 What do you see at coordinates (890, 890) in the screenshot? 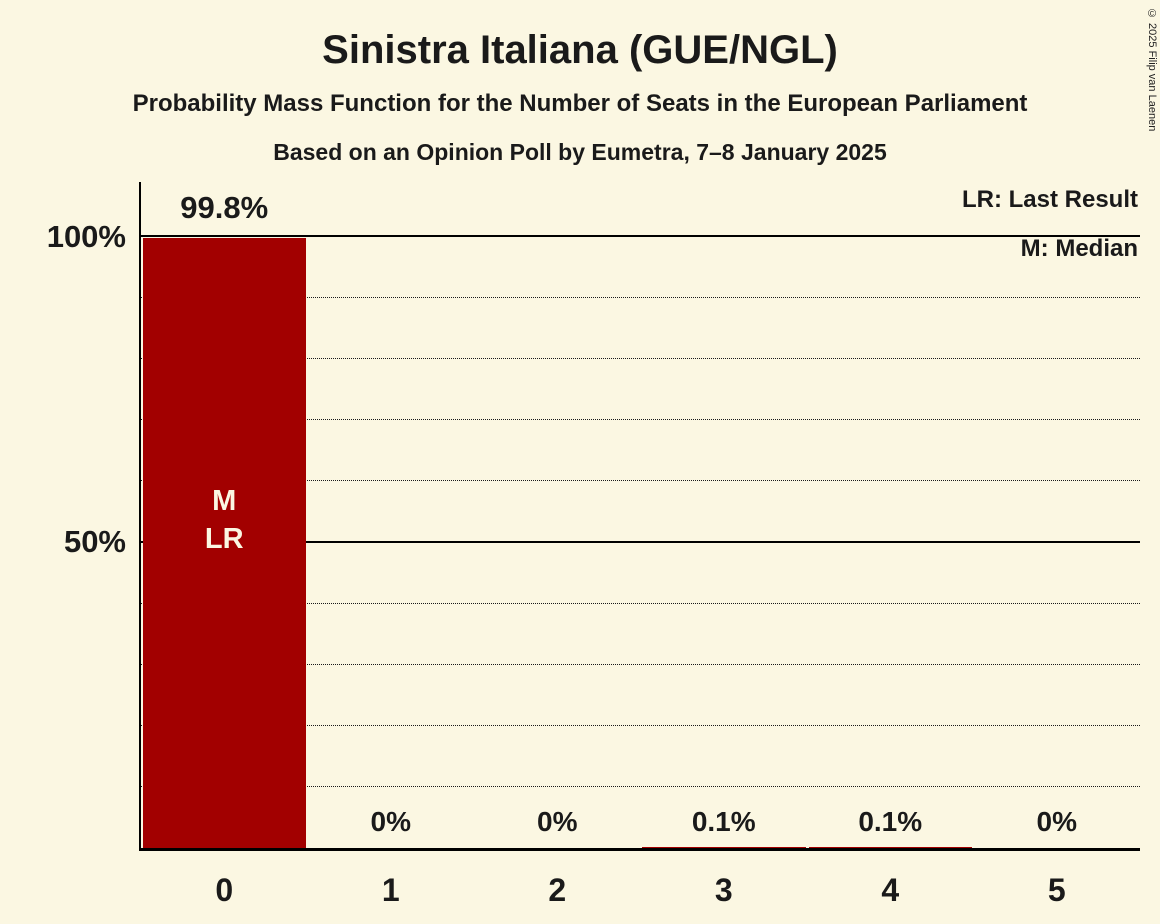
I see `x-axis-tick-4: 4` at bounding box center [890, 890].